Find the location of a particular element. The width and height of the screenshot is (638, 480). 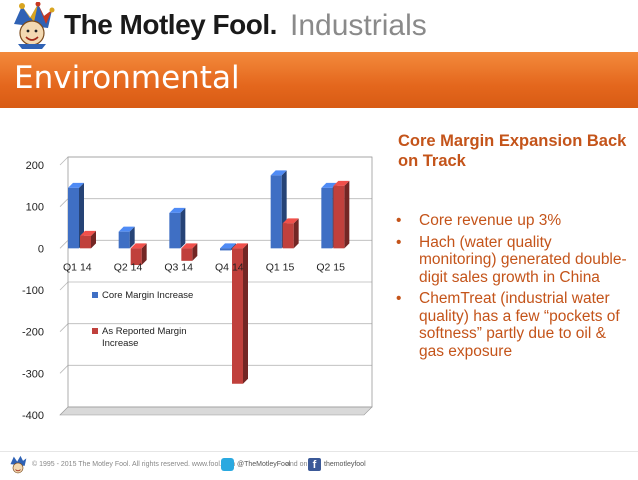

x-tick-label: Q1 15 is located at coordinates (280, 267).